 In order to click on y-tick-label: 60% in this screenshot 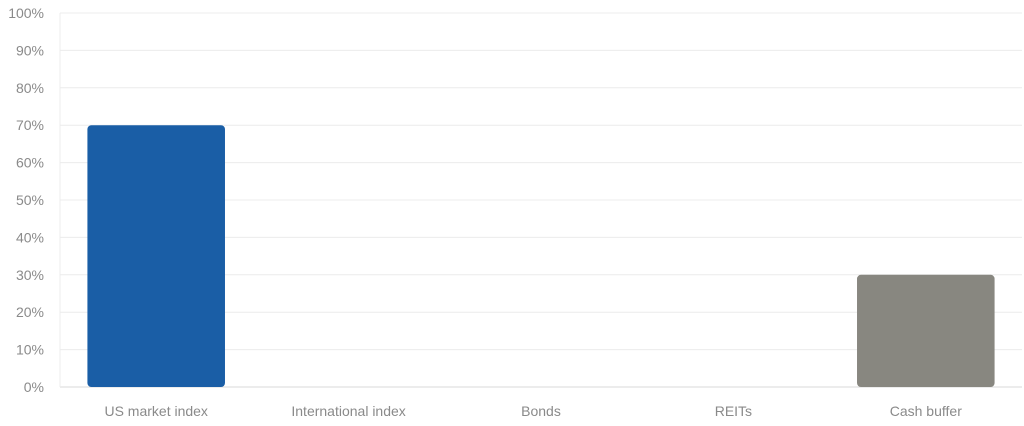, I will do `click(30, 163)`.